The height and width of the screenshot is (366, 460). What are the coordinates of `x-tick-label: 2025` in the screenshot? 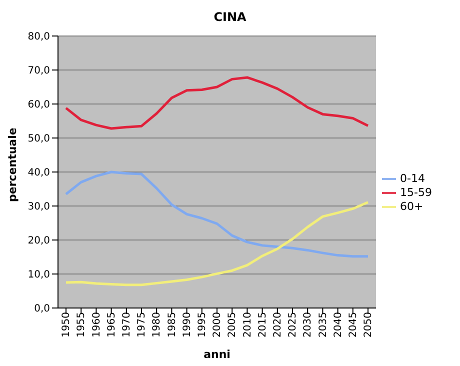 It's located at (293, 325).